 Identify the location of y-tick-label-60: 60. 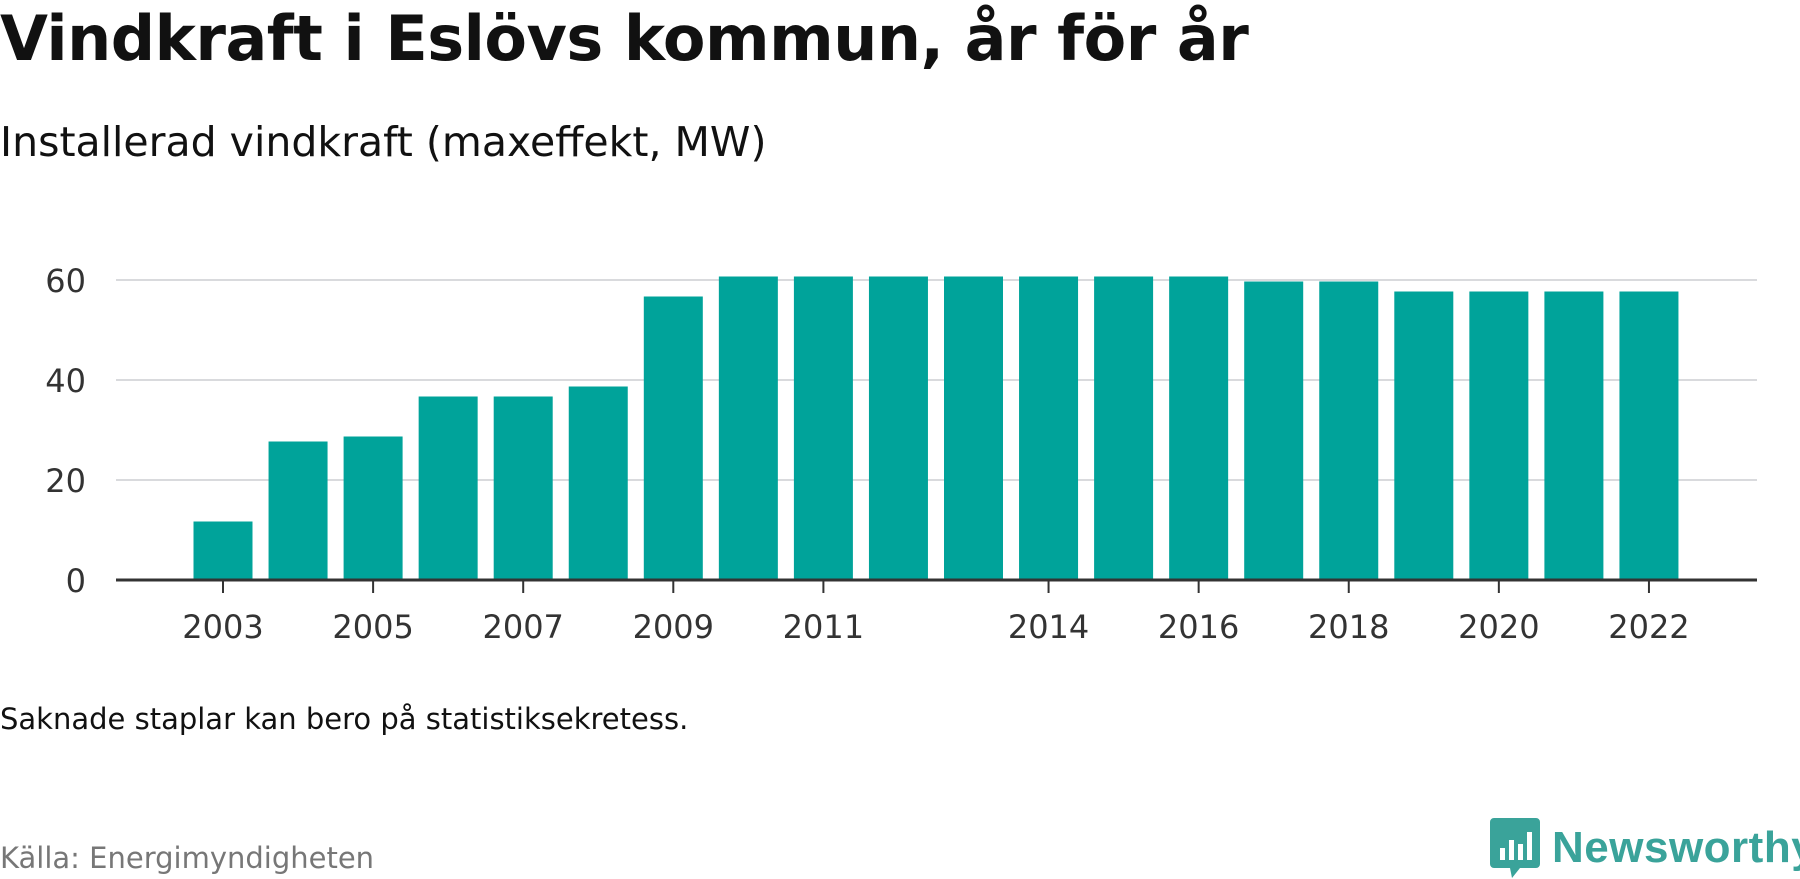
(65, 281).